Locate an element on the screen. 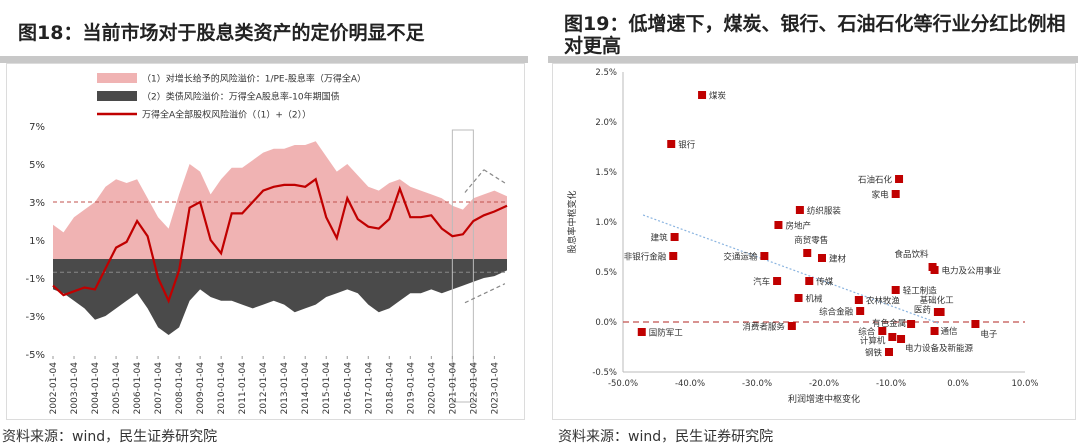 This screenshot has width=1080, height=446. y-tick-label: -3% is located at coordinates (35, 317).